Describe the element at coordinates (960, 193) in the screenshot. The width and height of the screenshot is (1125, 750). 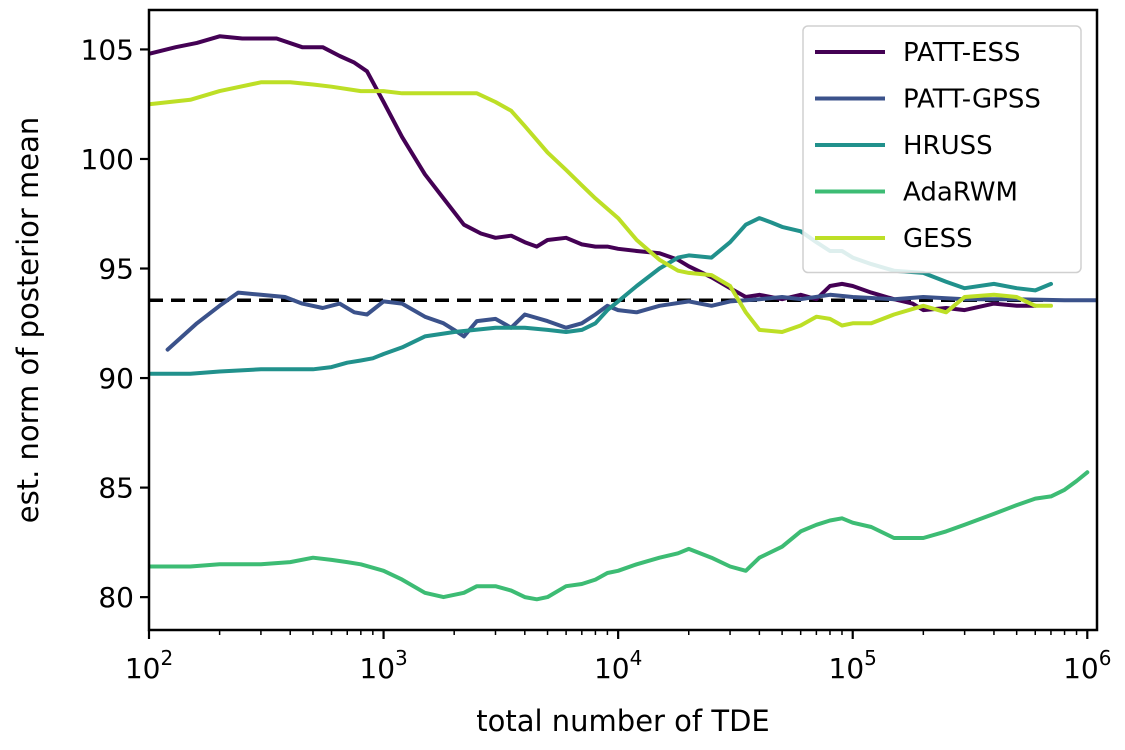
I see `legend-label: AdaRWM` at that location.